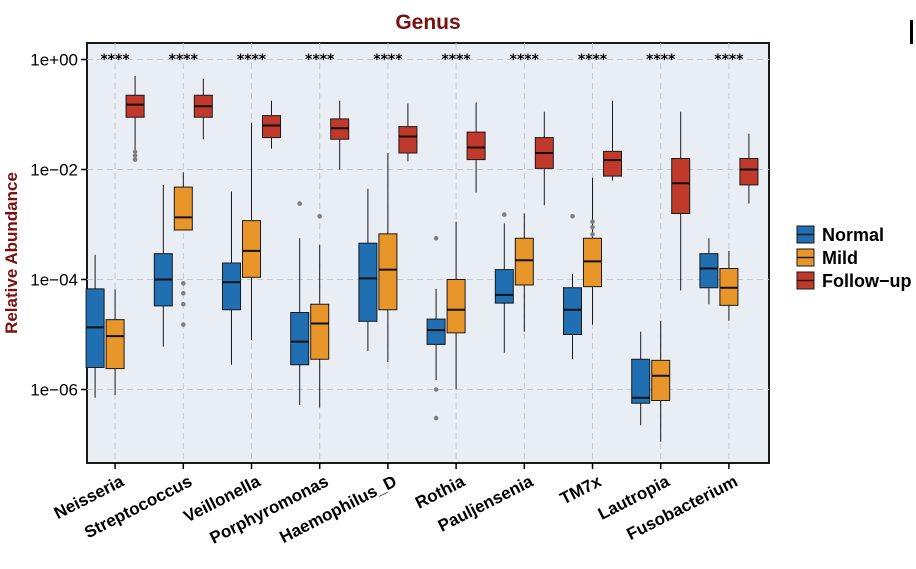  I want to click on box-normal-haemophilus-d, so click(368, 269).